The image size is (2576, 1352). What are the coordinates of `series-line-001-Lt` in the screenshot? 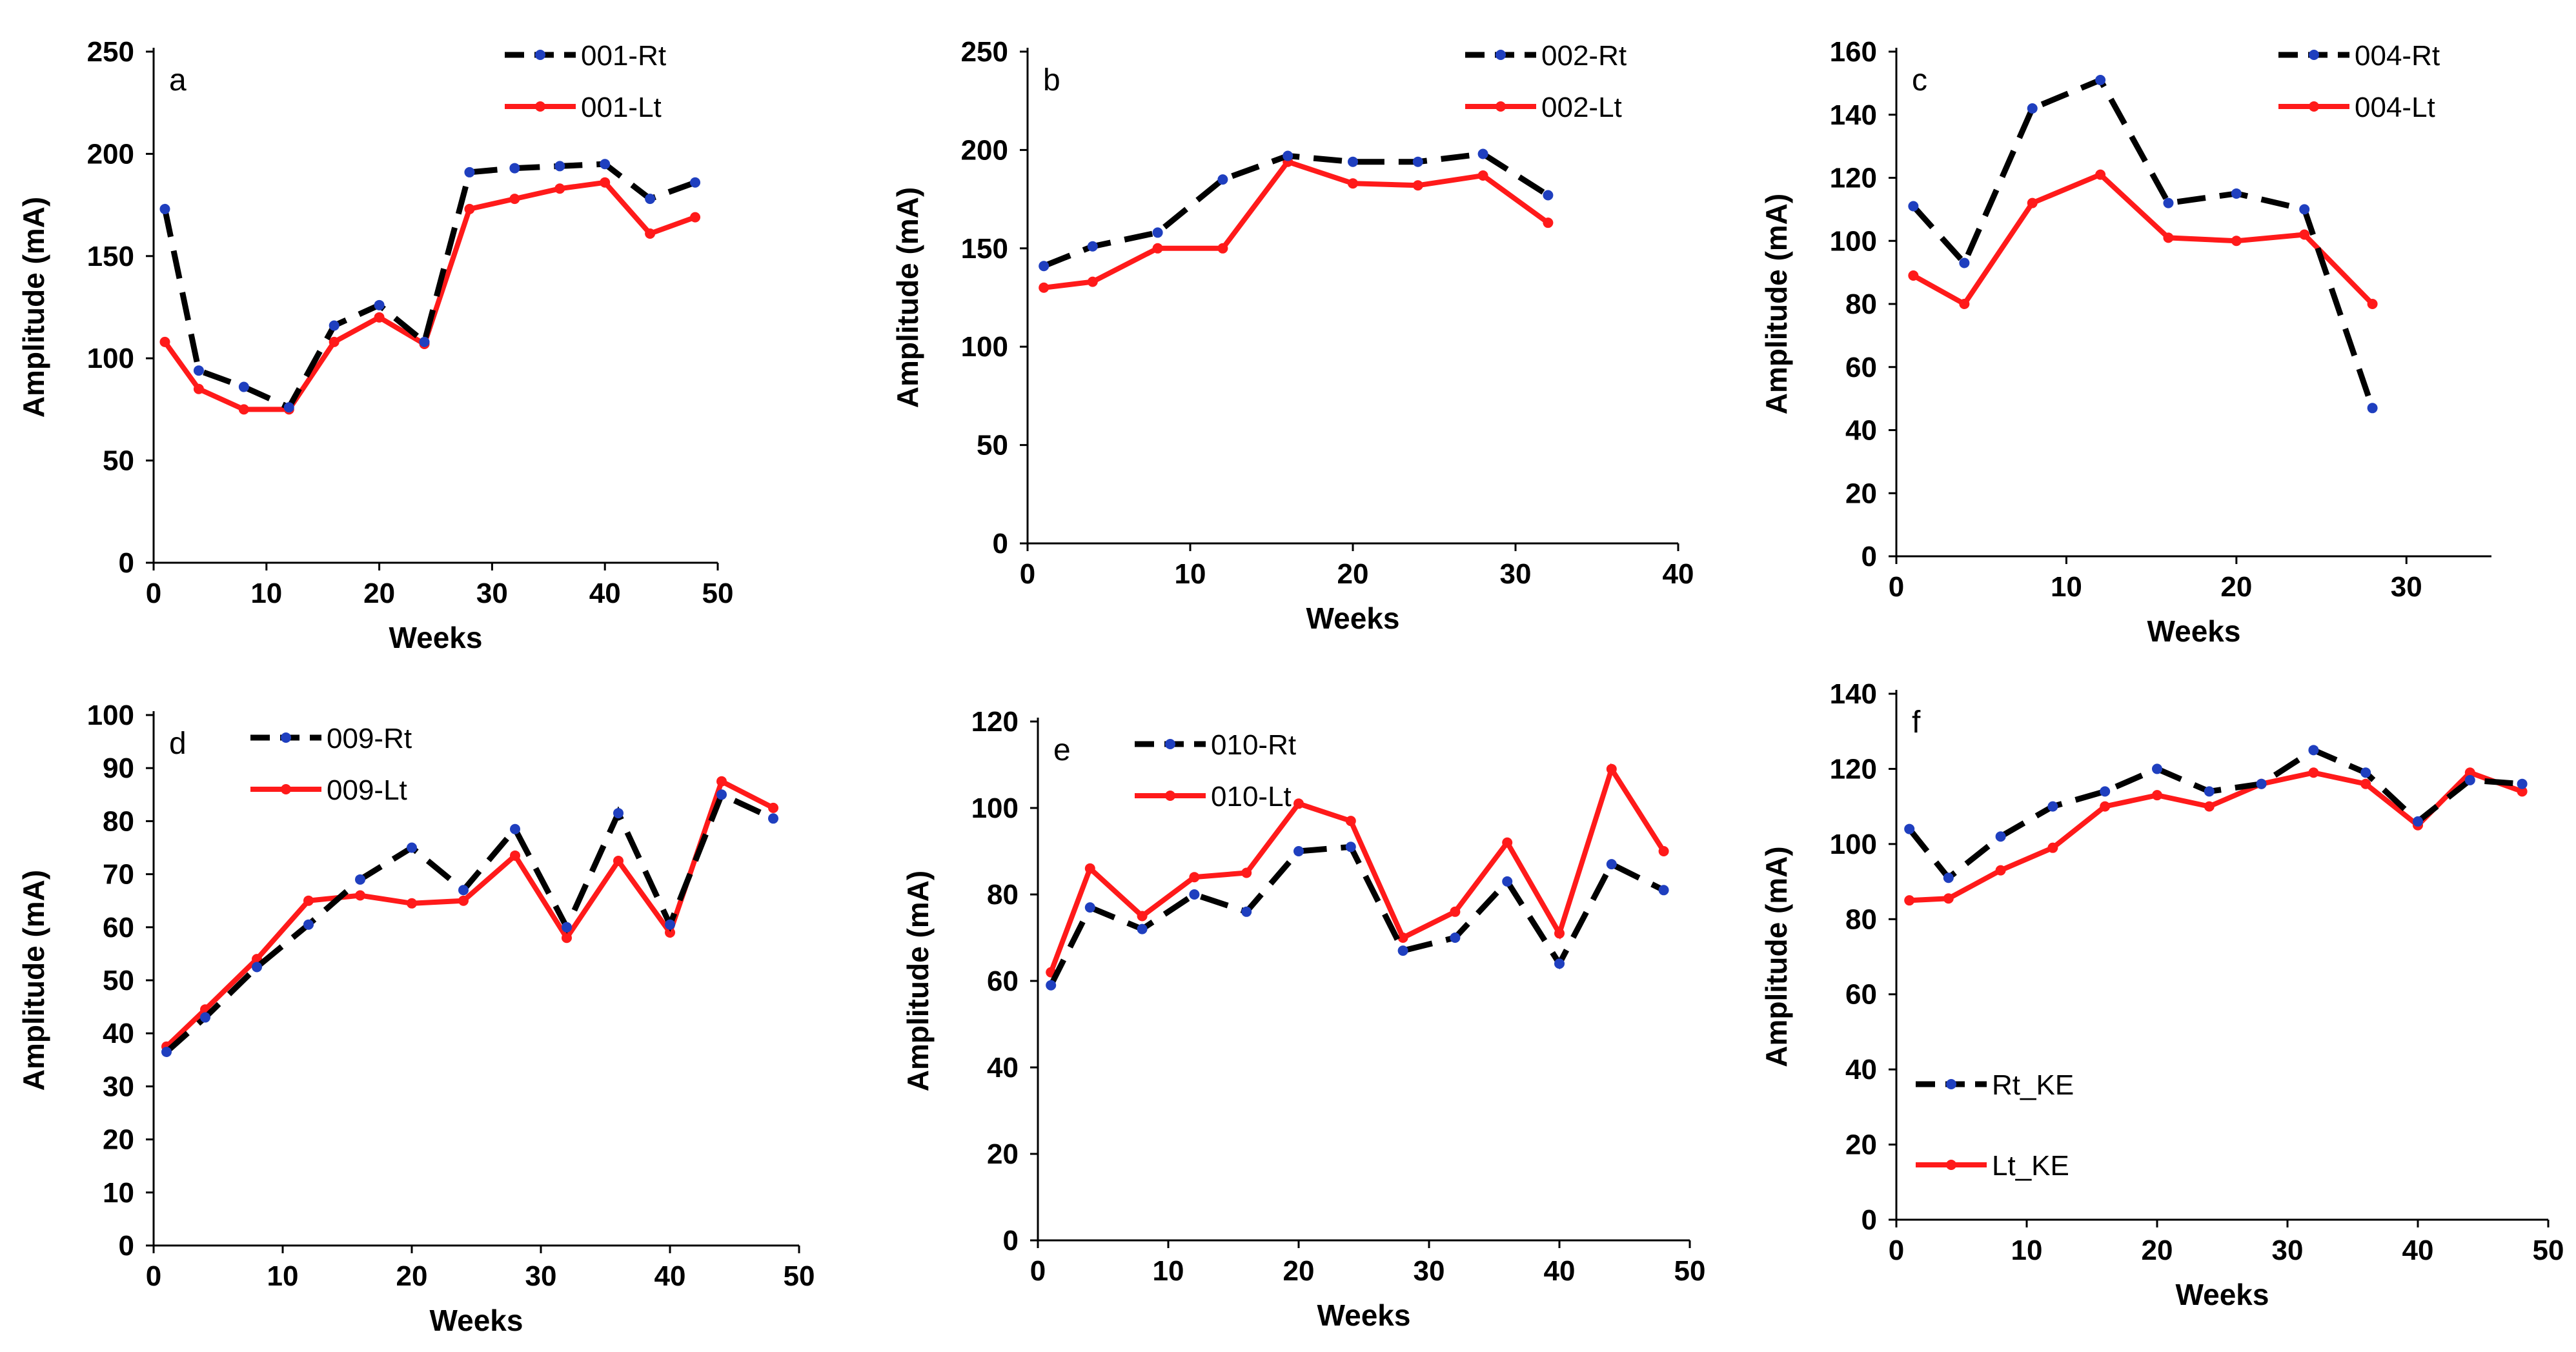 It's located at (429, 295).